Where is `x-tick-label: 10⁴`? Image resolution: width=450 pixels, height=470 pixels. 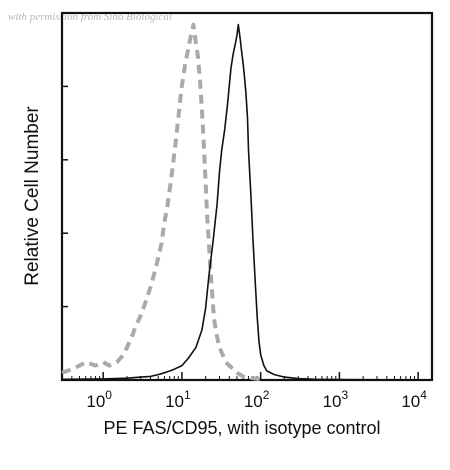
x-tick-label: 10⁴ is located at coordinates (414, 399).